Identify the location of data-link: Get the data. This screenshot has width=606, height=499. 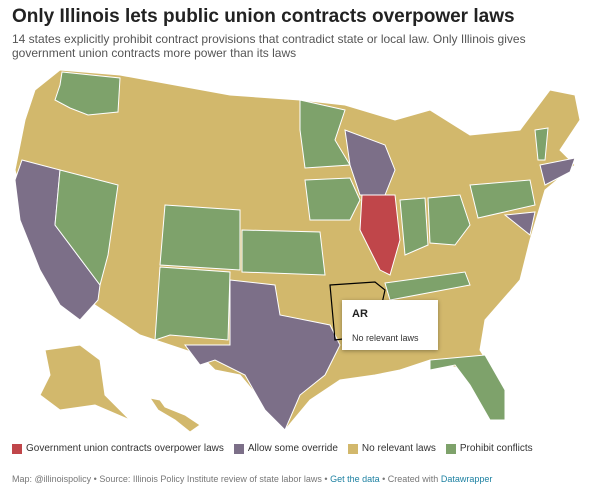
(355, 479).